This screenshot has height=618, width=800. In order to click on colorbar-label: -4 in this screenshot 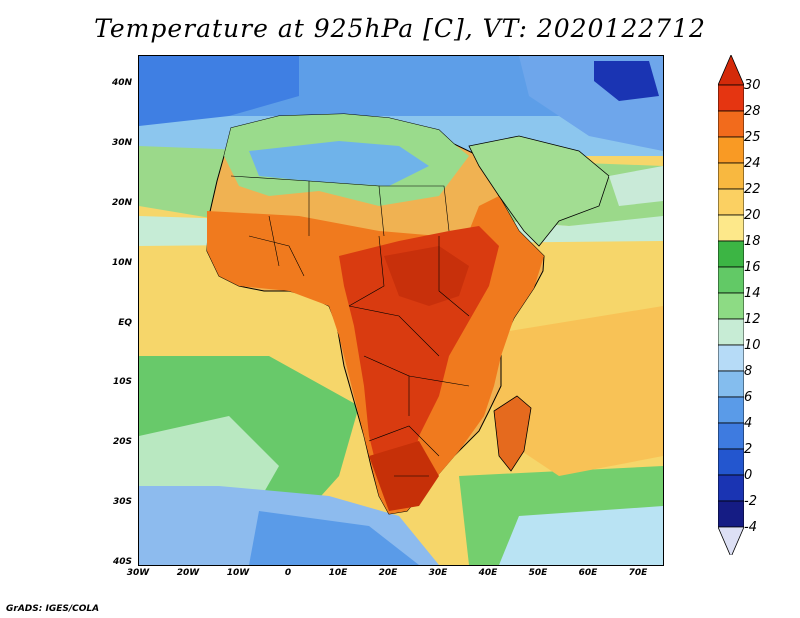, I will do `click(750, 527)`.